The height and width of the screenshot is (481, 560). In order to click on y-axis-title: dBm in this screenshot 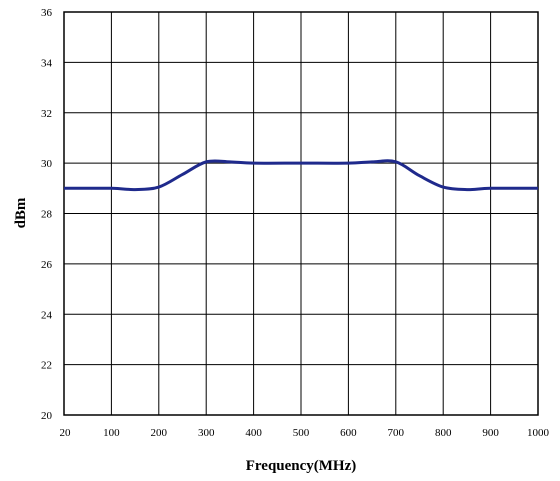, I will do `click(21, 212)`.